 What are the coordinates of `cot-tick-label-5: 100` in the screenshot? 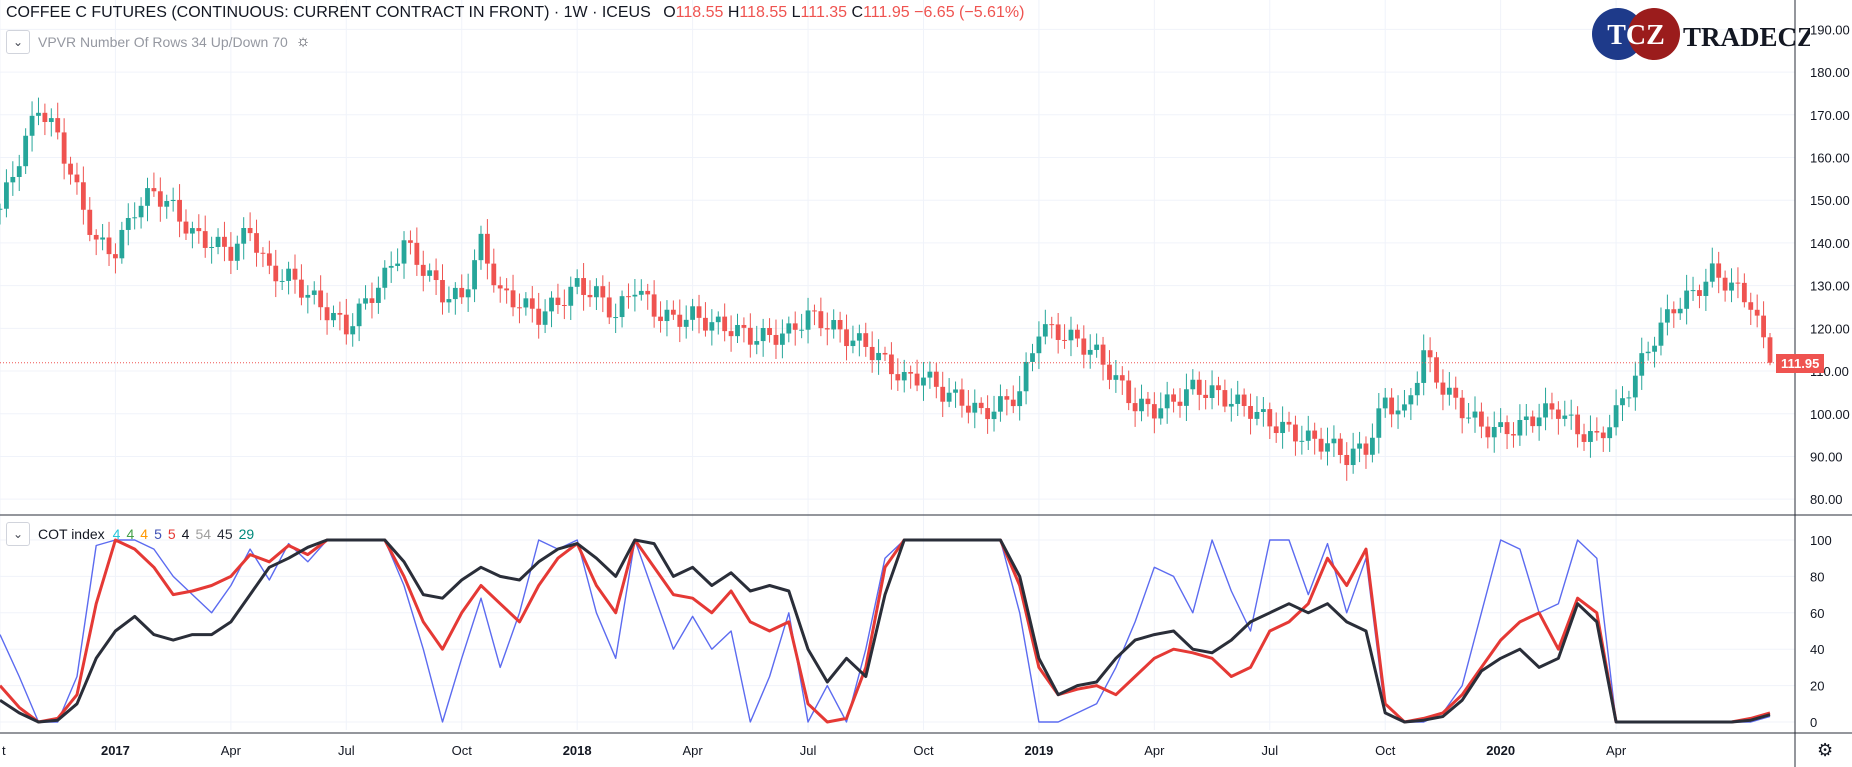 It's located at (1821, 540).